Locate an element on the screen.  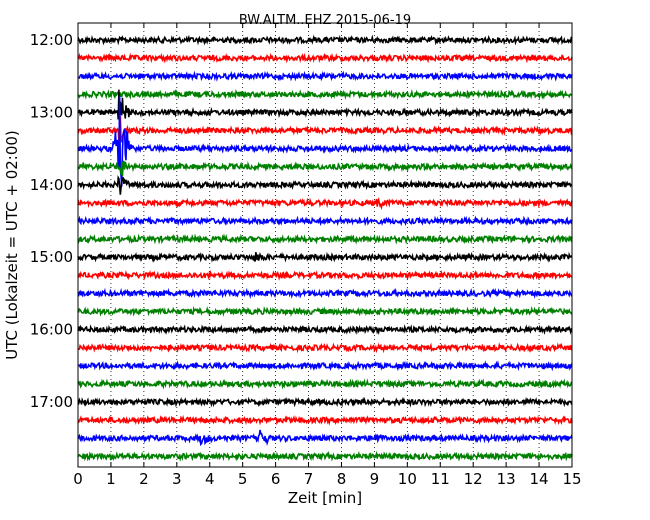
x-tick-label: 11 is located at coordinates (440, 479).